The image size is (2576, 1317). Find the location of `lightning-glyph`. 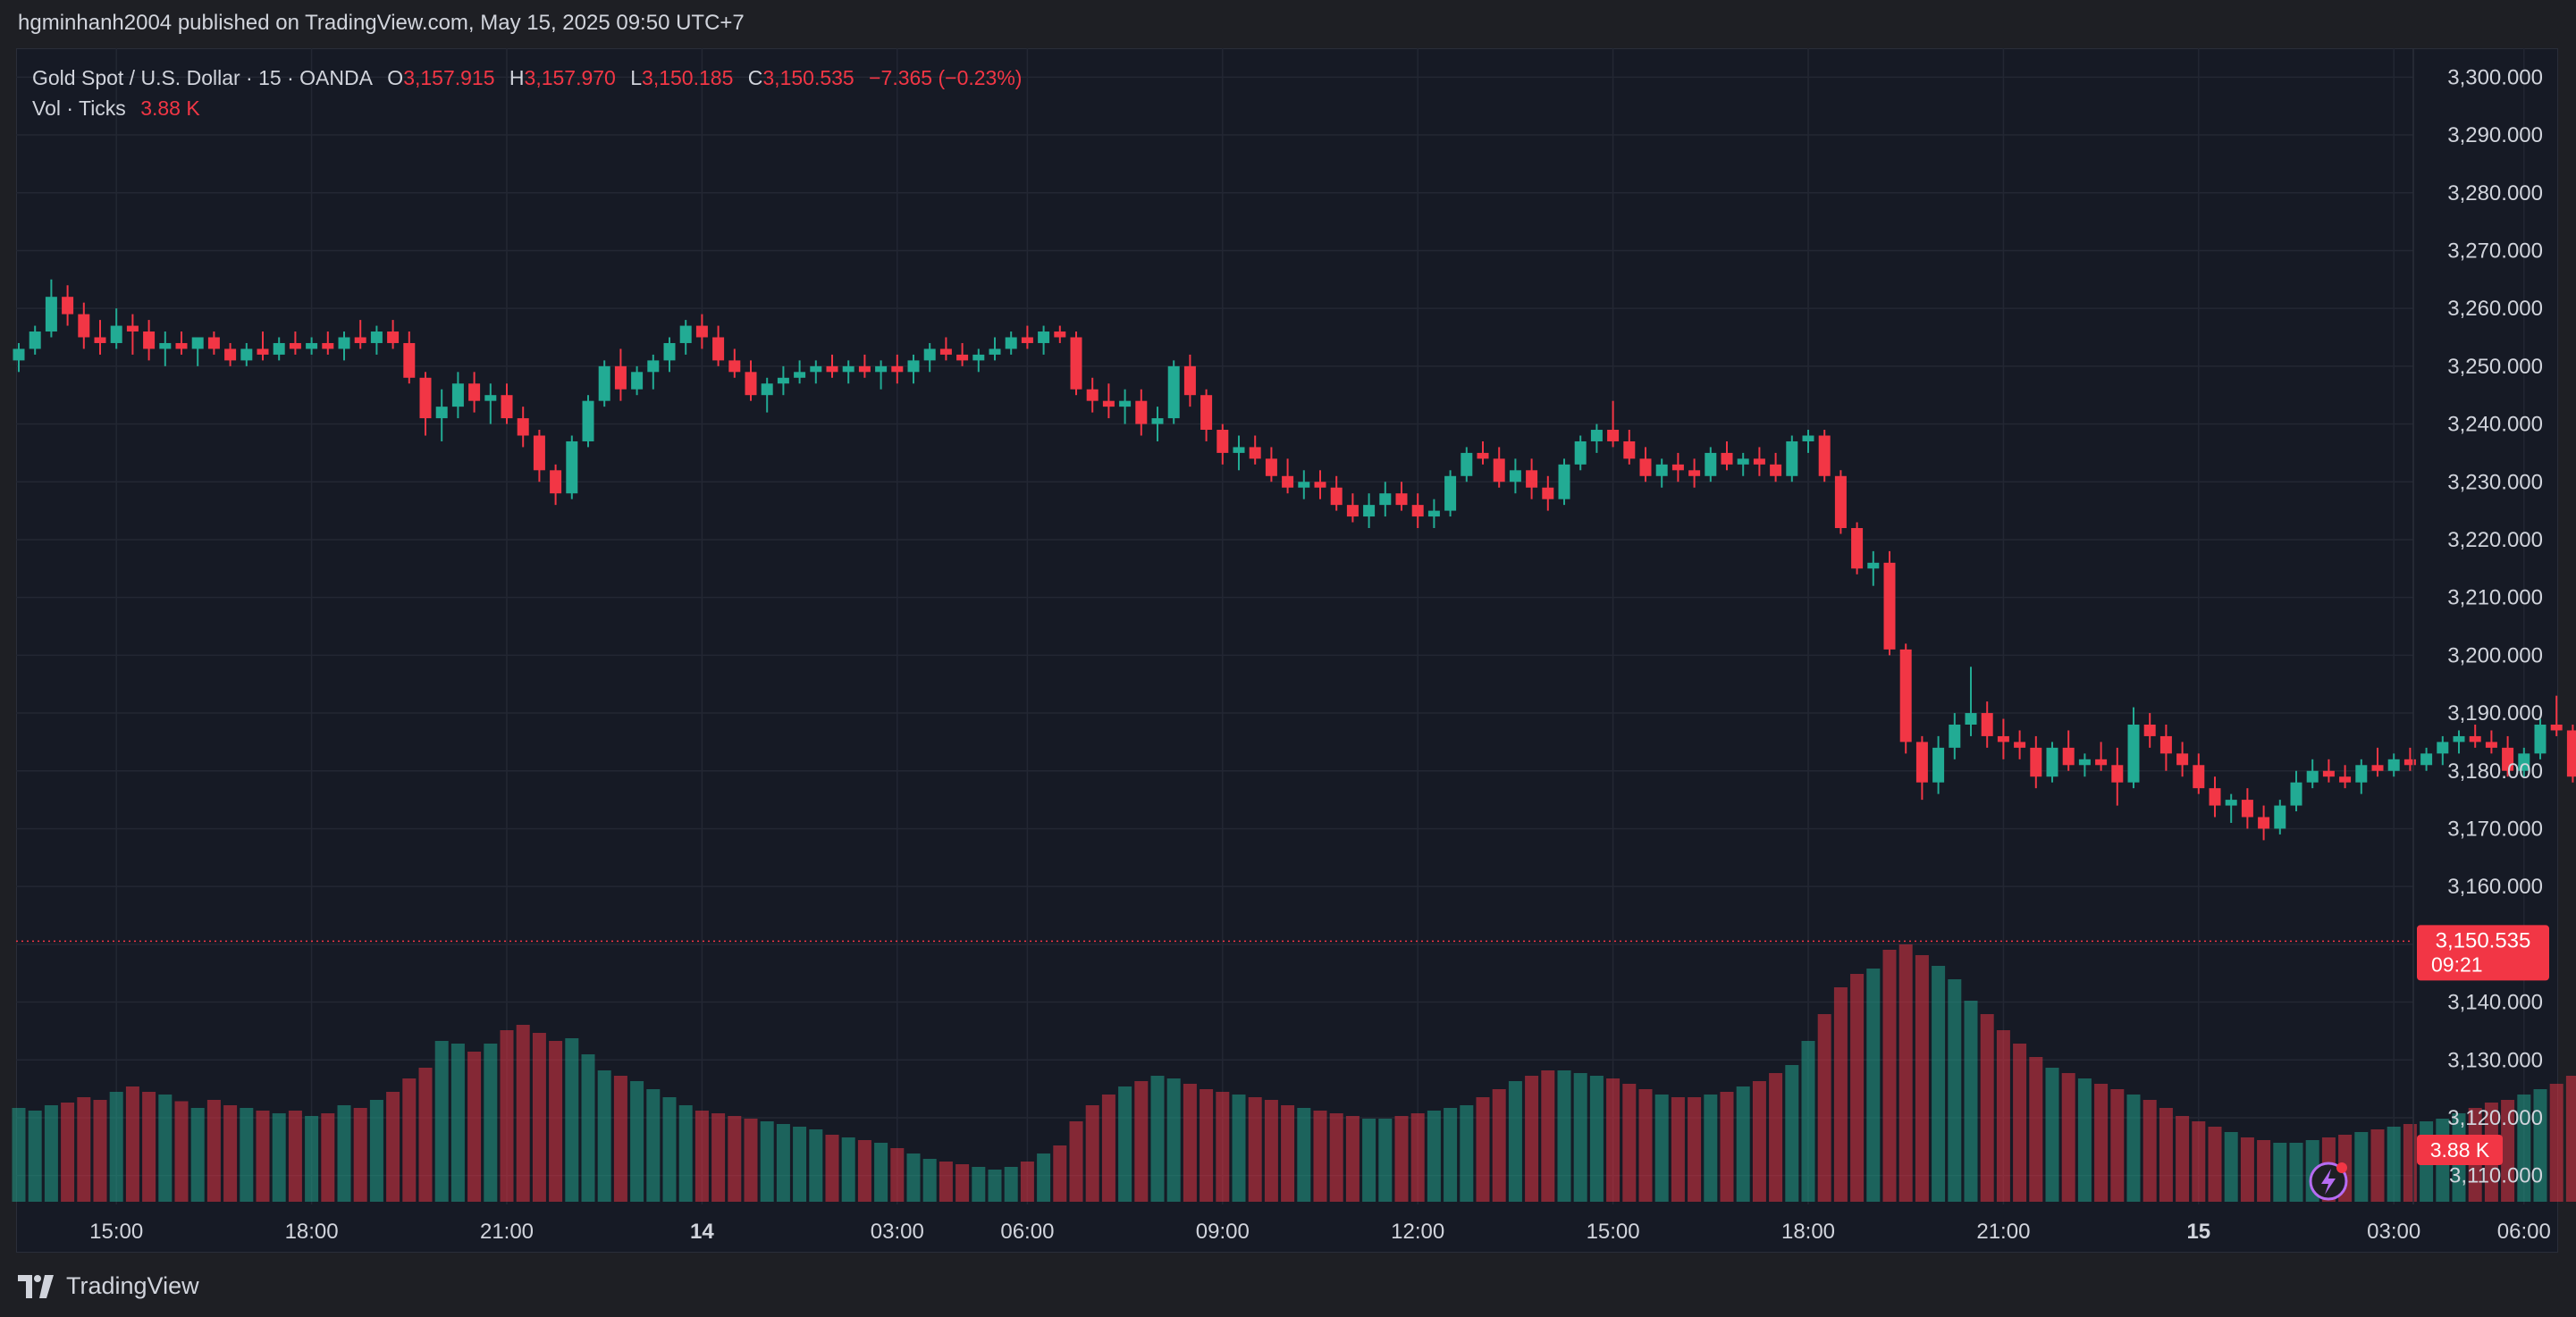

lightning-glyph is located at coordinates (2329, 1182).